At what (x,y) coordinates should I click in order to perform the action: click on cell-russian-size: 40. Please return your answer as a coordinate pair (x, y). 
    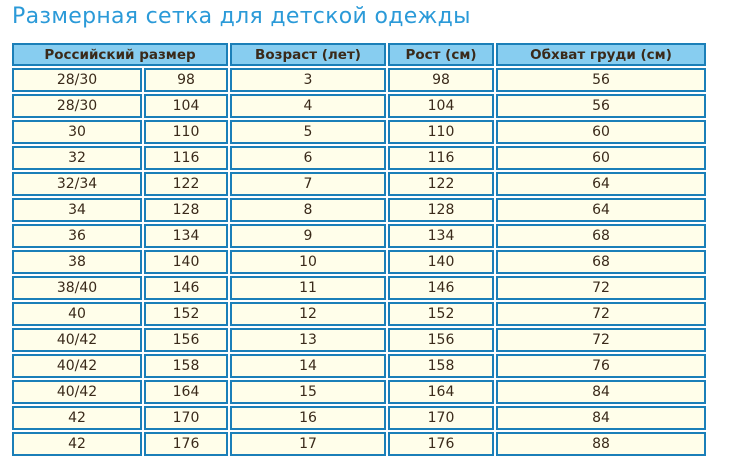
    Looking at the image, I should click on (77, 314).